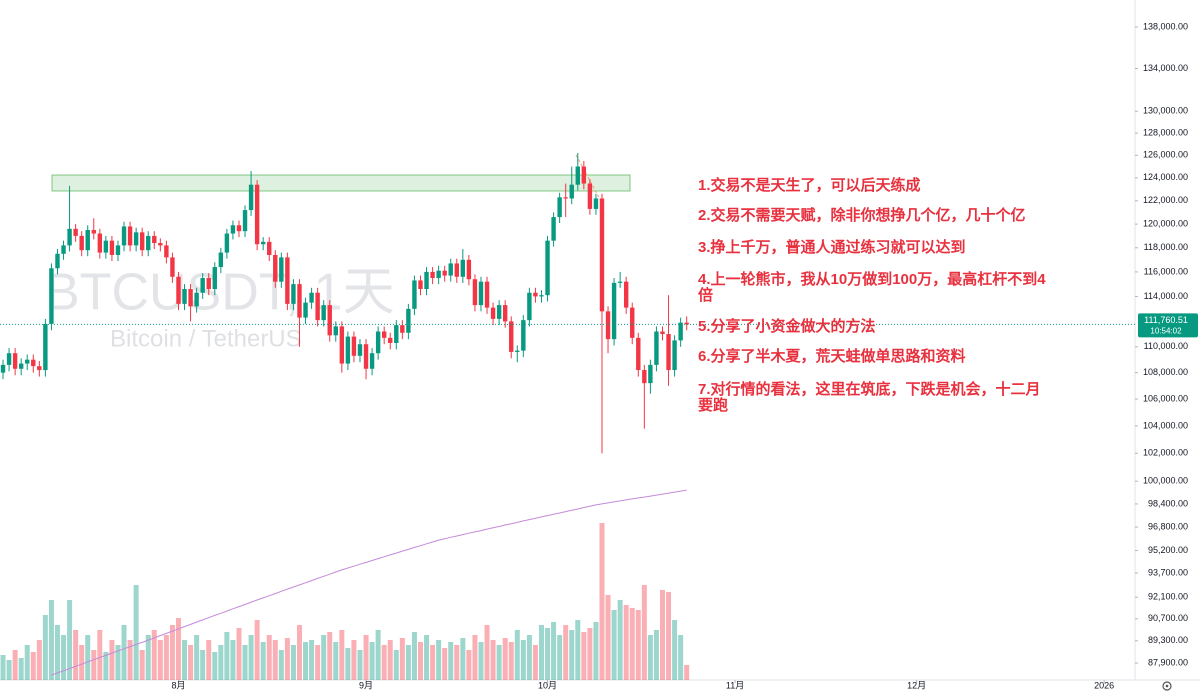  What do you see at coordinates (1165, 200) in the screenshot?
I see `y-tick-label: 122,000.00` at bounding box center [1165, 200].